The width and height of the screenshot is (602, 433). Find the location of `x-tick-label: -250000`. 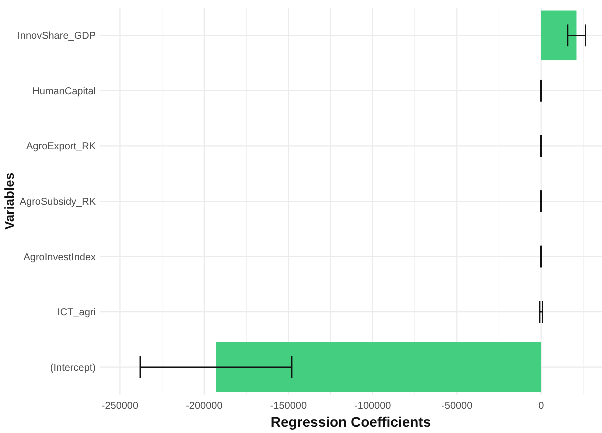

x-tick-label: -250000 is located at coordinates (120, 406).